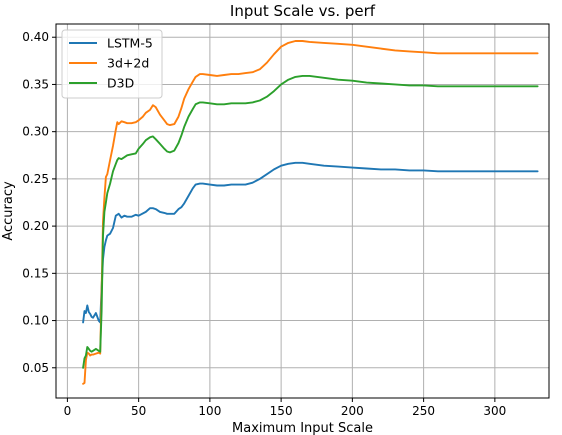  I want to click on x-tick-label: 300, so click(494, 411).